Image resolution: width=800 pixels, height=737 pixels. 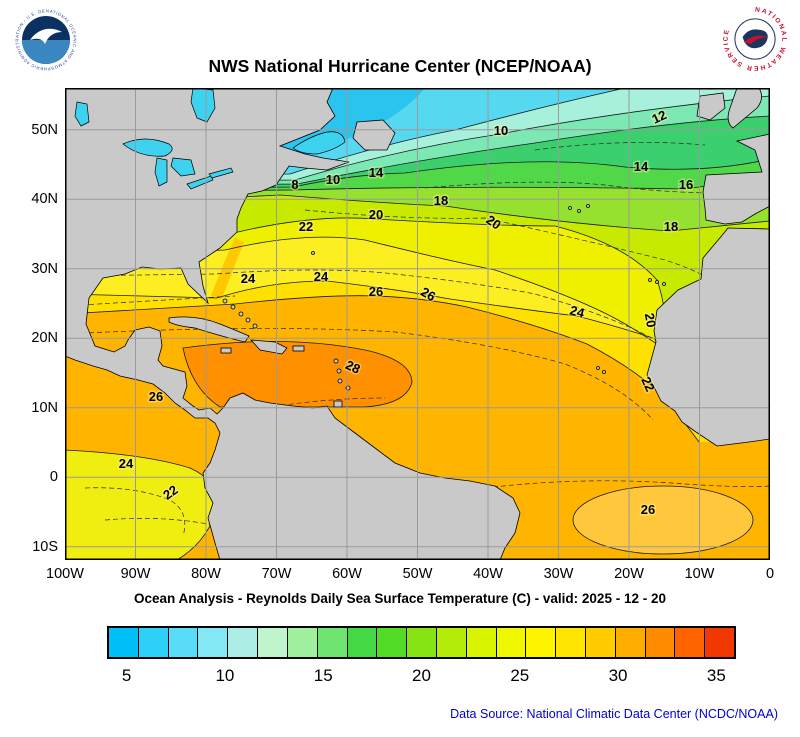 I want to click on lon-tick-label: 50W, so click(x=417, y=574).